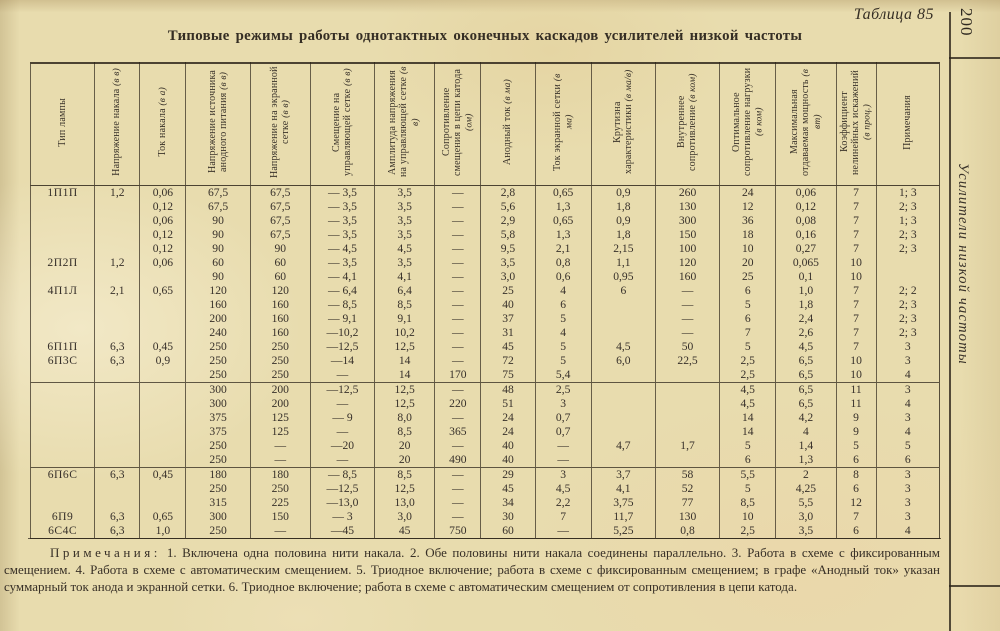  I want to click on table-cell: 6,4, so click(404, 291).